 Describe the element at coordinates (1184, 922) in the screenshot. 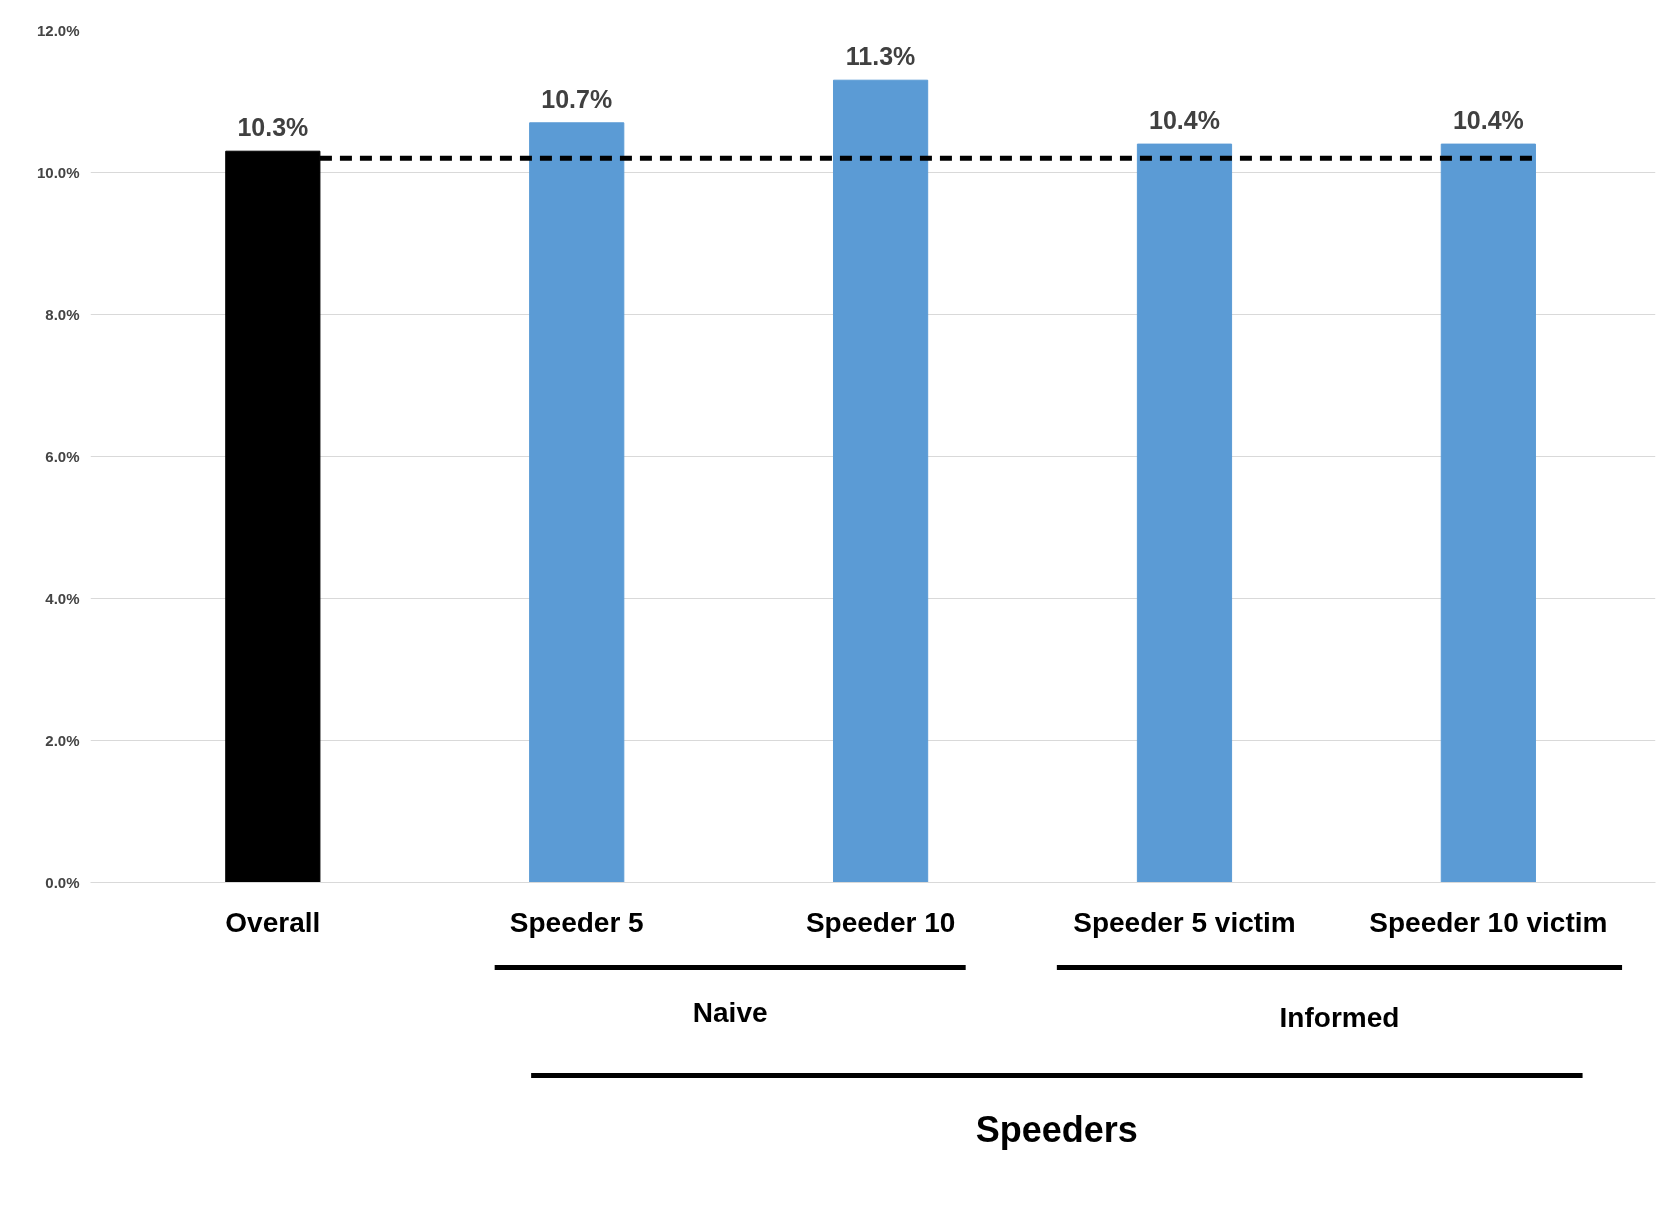

I see `x-tick-label: Speeder 5 victim` at that location.